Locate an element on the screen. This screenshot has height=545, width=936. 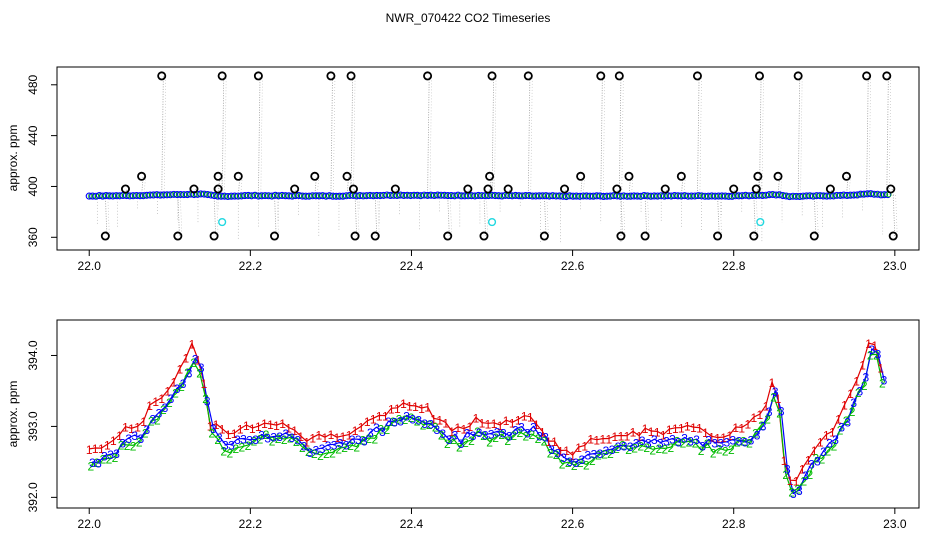
bottom-y-tick-label: 394.0 is located at coordinates (33, 355).